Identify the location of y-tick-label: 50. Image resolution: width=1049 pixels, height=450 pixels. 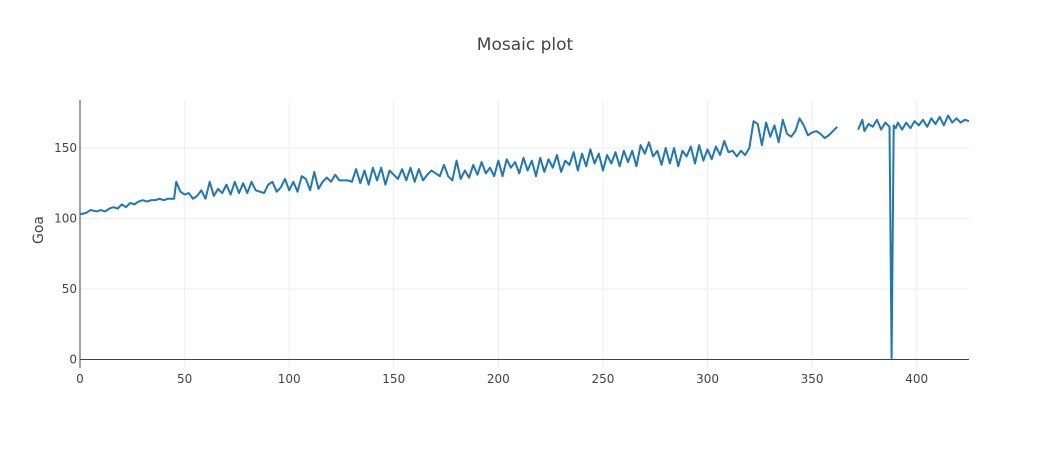
(69, 289).